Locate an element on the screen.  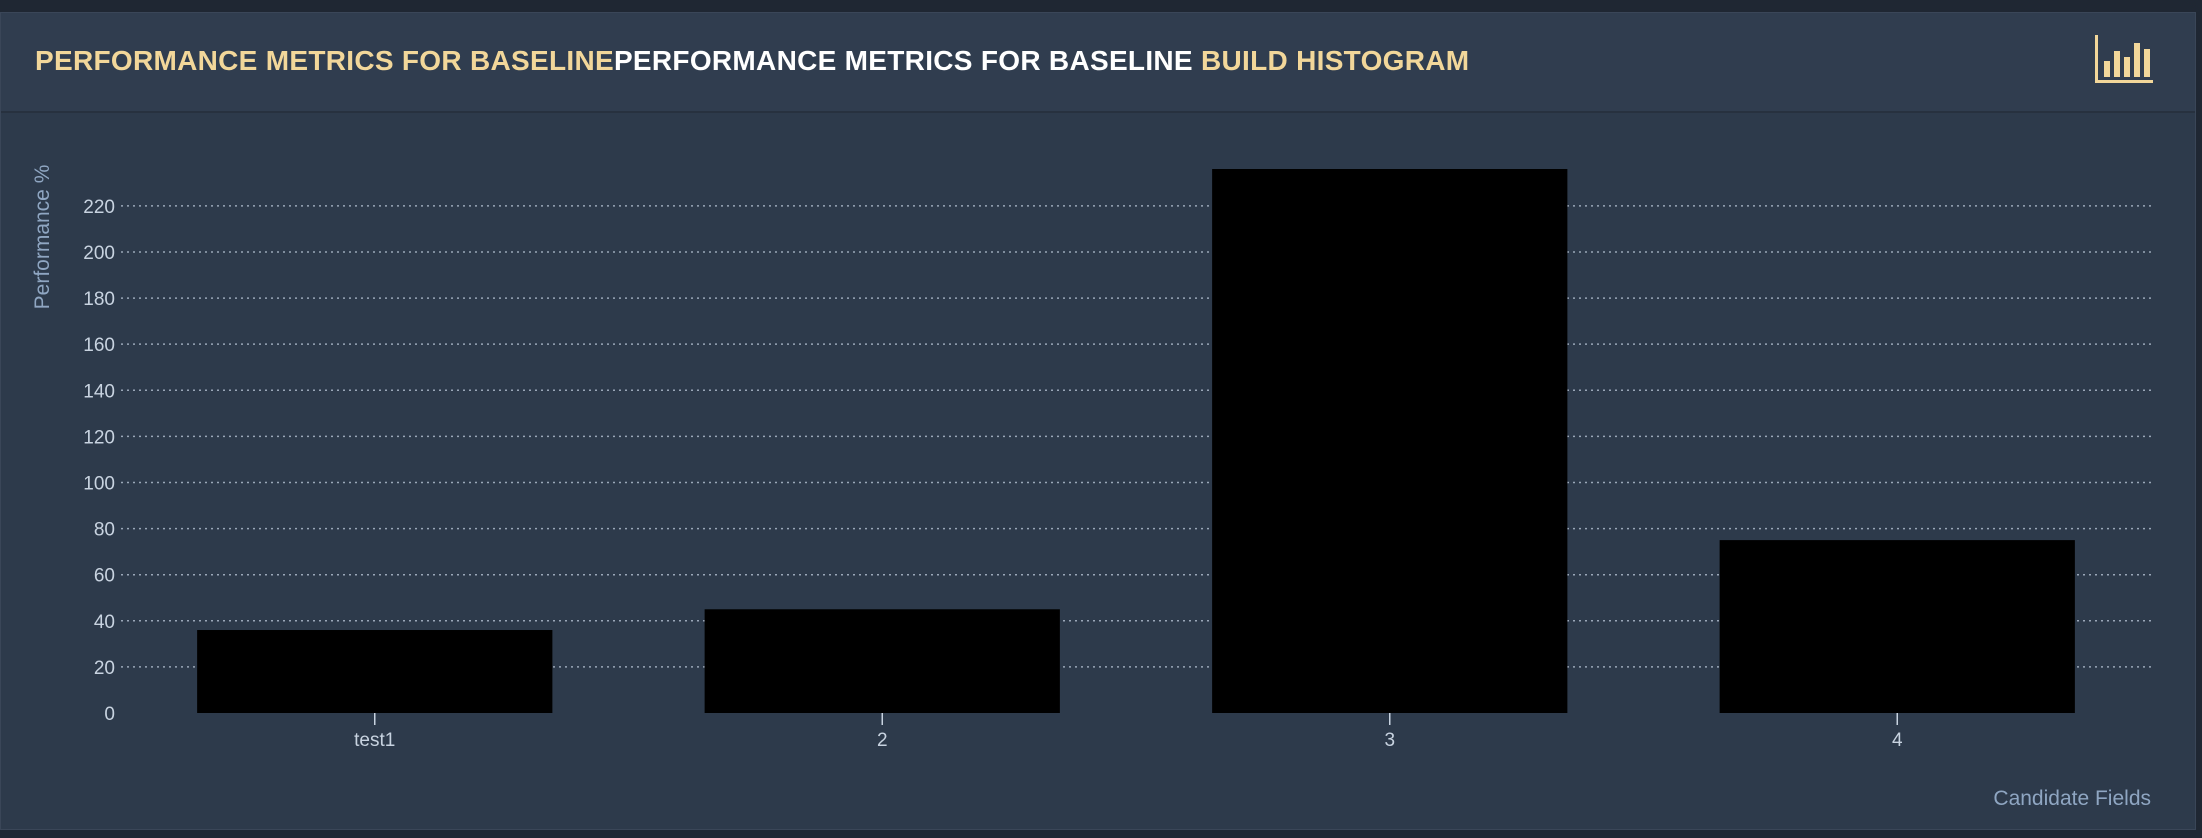
y-tick-label: 200 is located at coordinates (99, 253).